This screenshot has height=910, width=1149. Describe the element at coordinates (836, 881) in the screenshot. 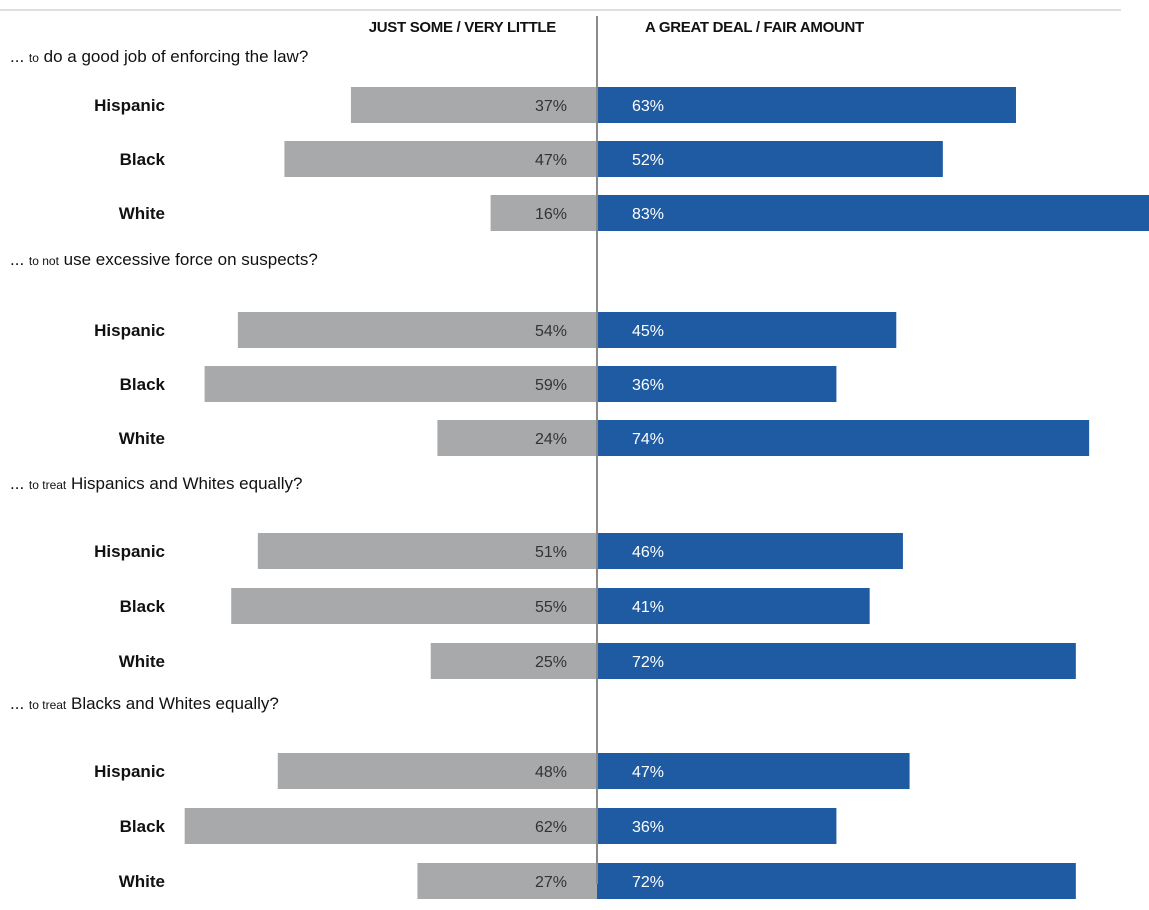

I see `question-4-white-right-bar` at that location.